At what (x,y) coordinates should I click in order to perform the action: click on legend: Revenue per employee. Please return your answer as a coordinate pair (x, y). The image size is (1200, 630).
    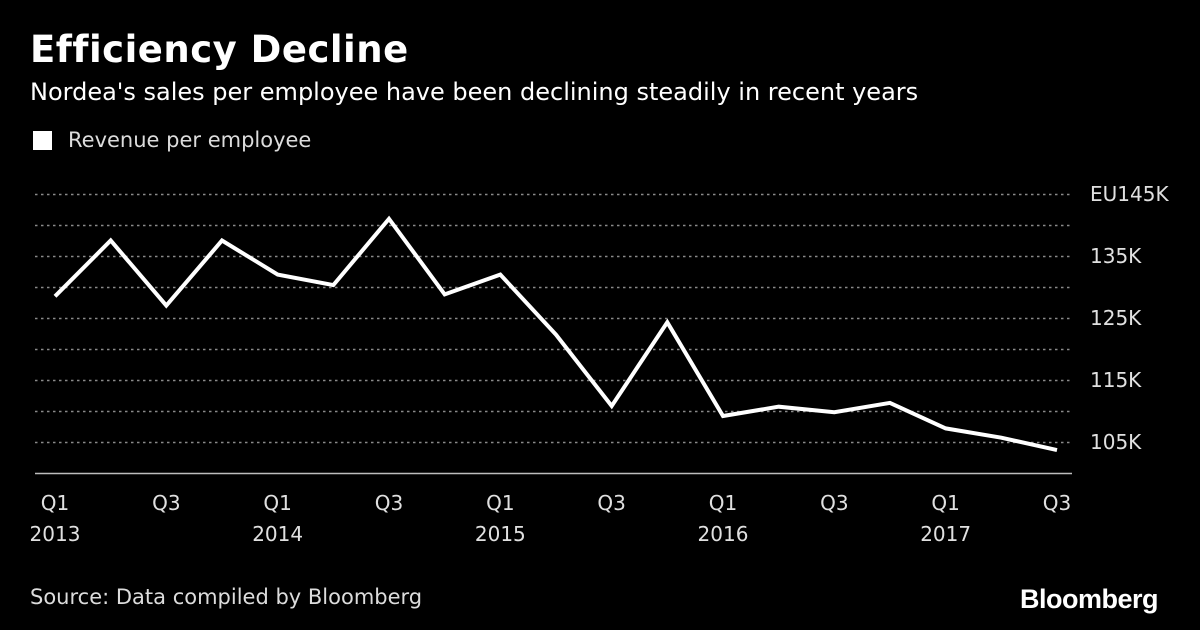
    Looking at the image, I should click on (172, 140).